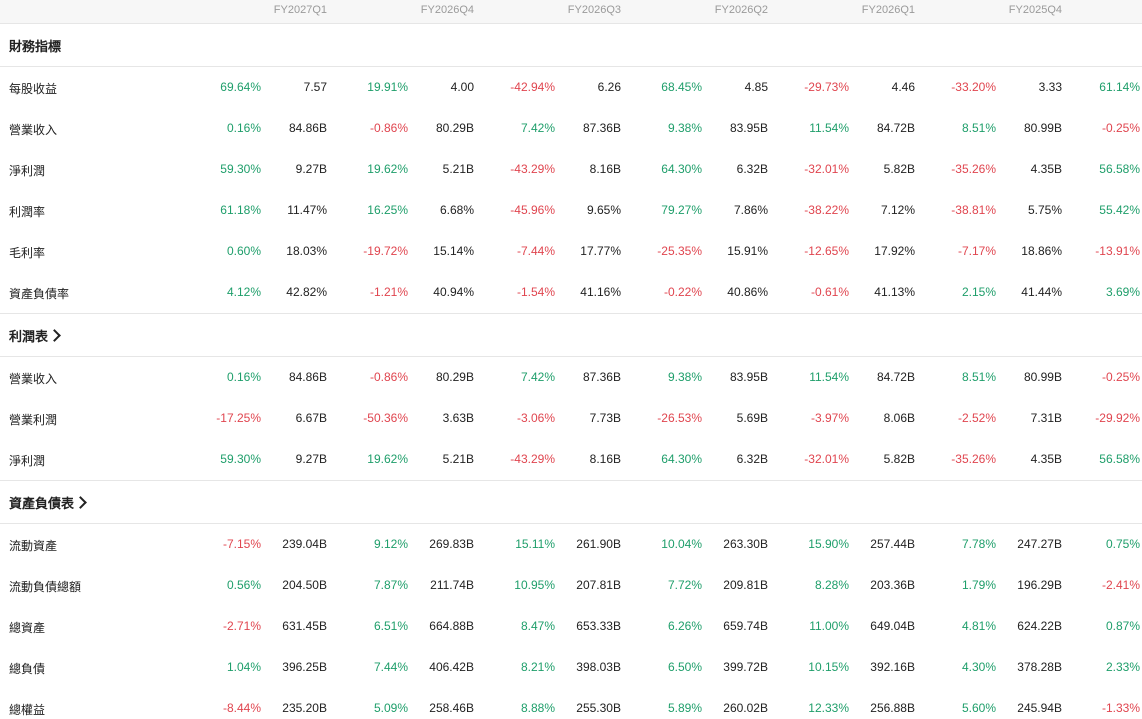 The image size is (1142, 719). Describe the element at coordinates (1122, 667) in the screenshot. I see `change-percent: 2.33%` at that location.